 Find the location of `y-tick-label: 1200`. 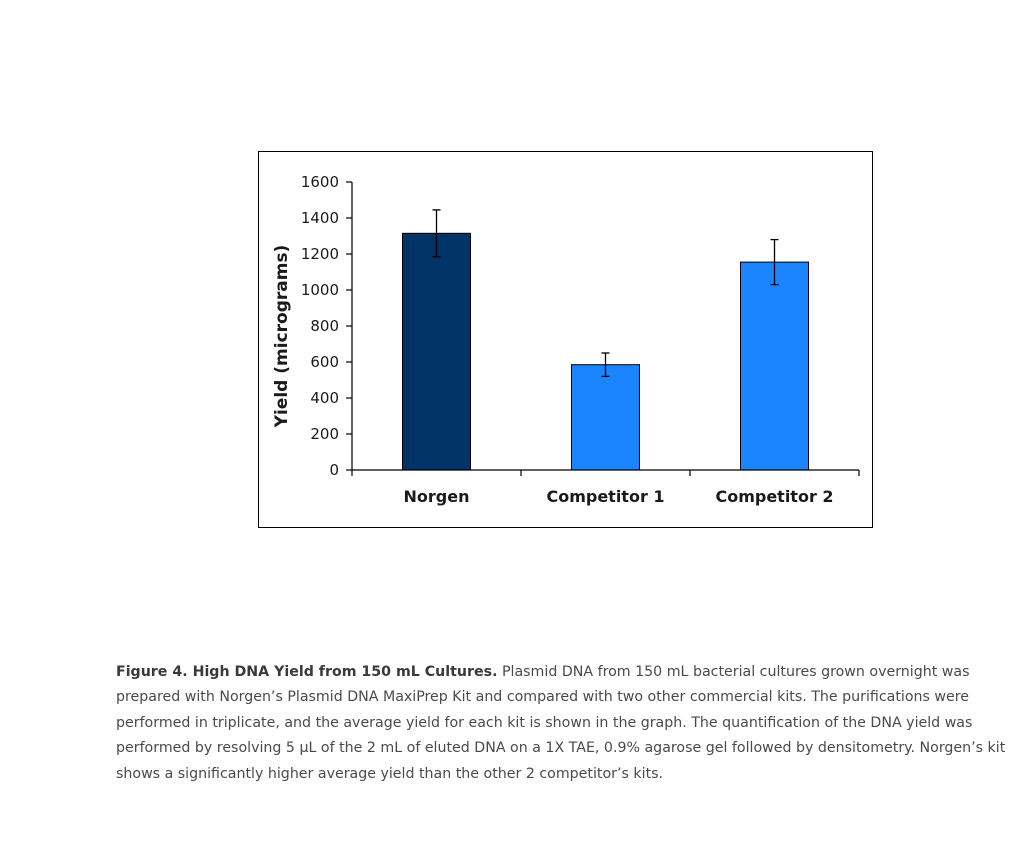

y-tick-label: 1200 is located at coordinates (320, 254).